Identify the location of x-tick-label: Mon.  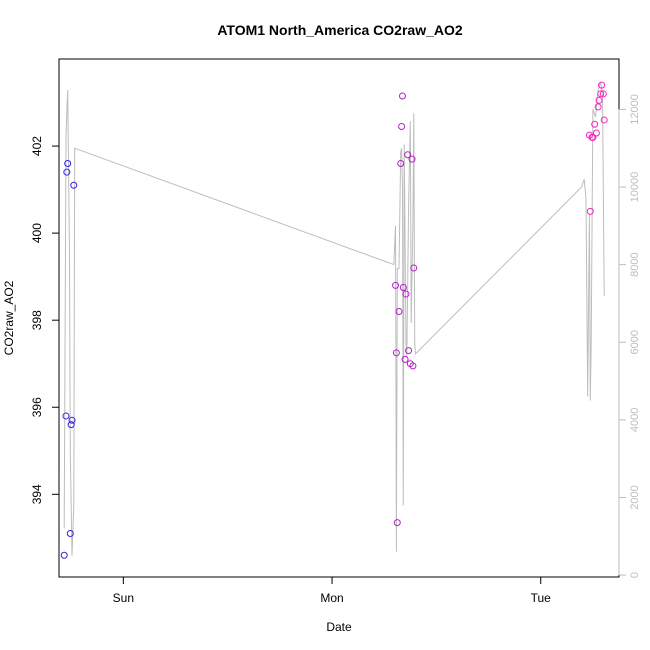
(331, 598).